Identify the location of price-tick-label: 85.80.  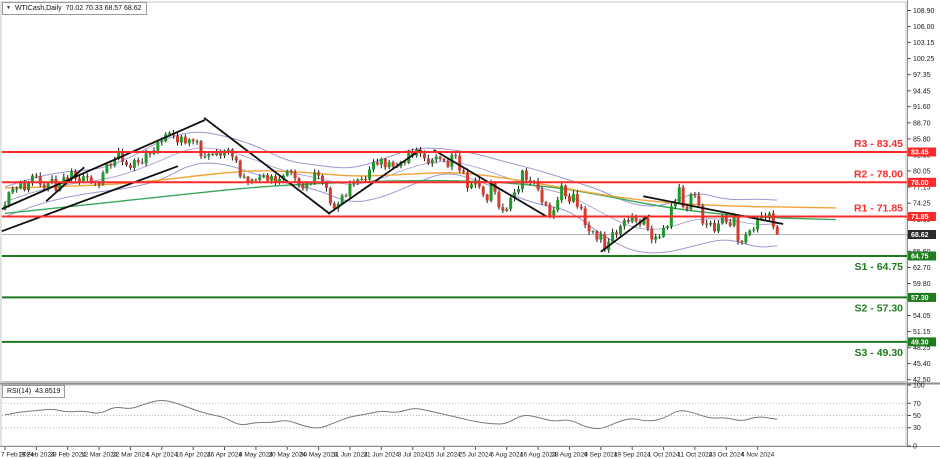
(922, 139).